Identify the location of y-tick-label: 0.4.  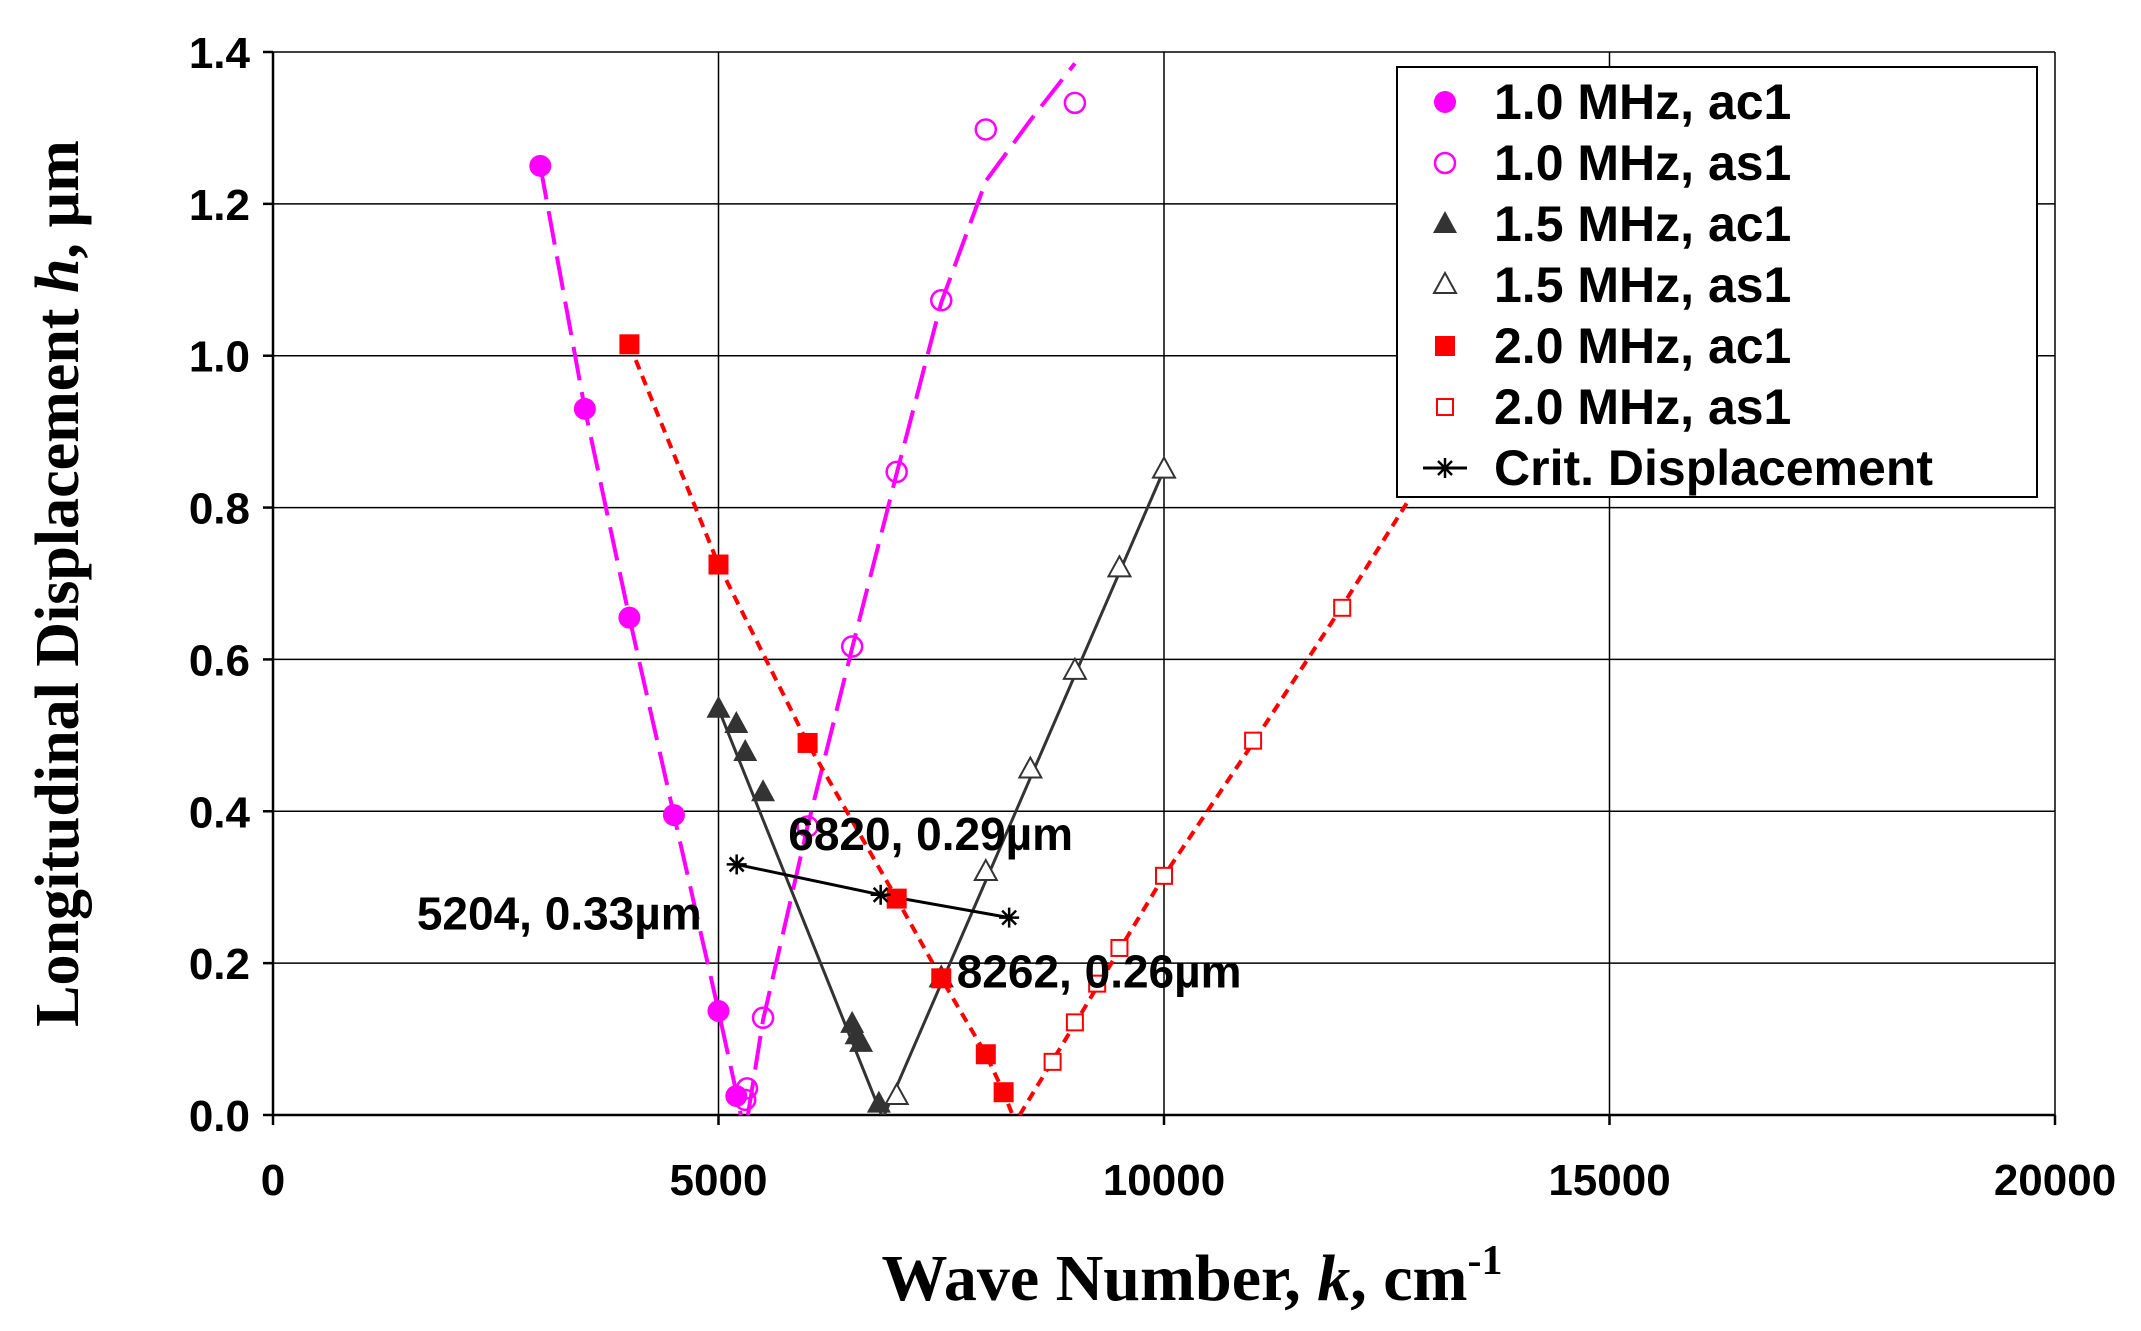
(220, 812).